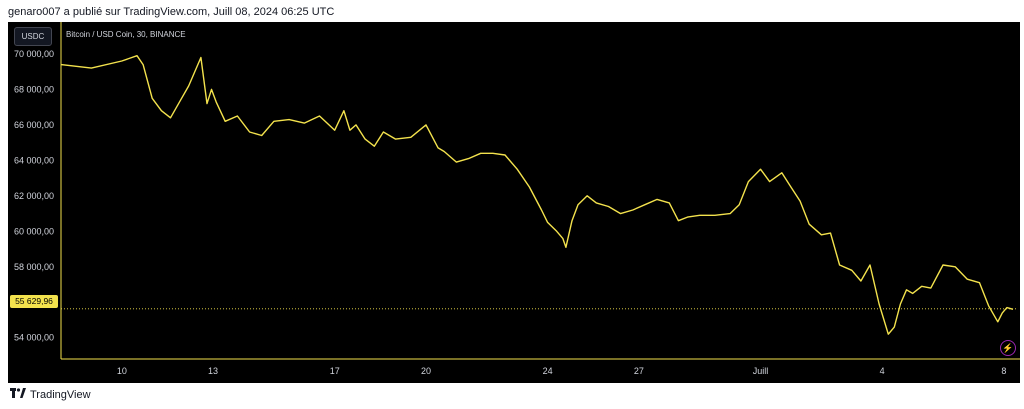  Describe the element at coordinates (1008, 348) in the screenshot. I see `lightning-icon: ⚡` at that location.